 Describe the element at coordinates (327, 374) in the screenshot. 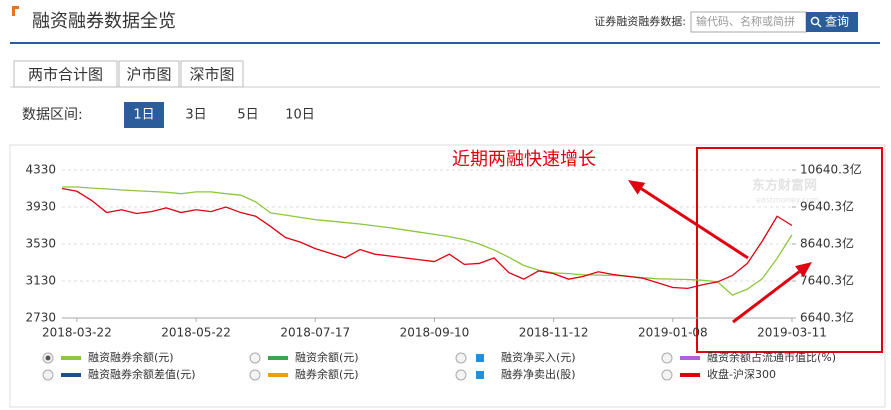

I see `legend-label: 融券余额(元)` at that location.